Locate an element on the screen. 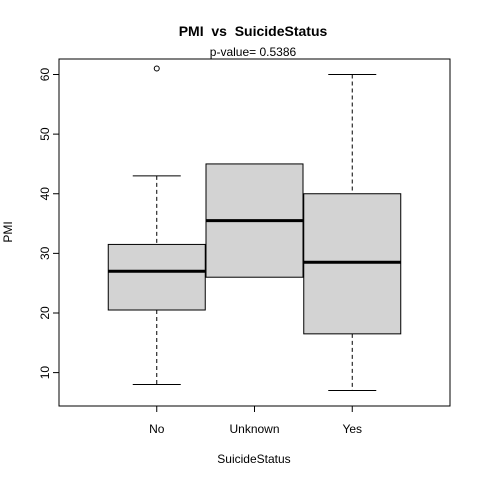  y-tick-label: 10 is located at coordinates (45, 373).